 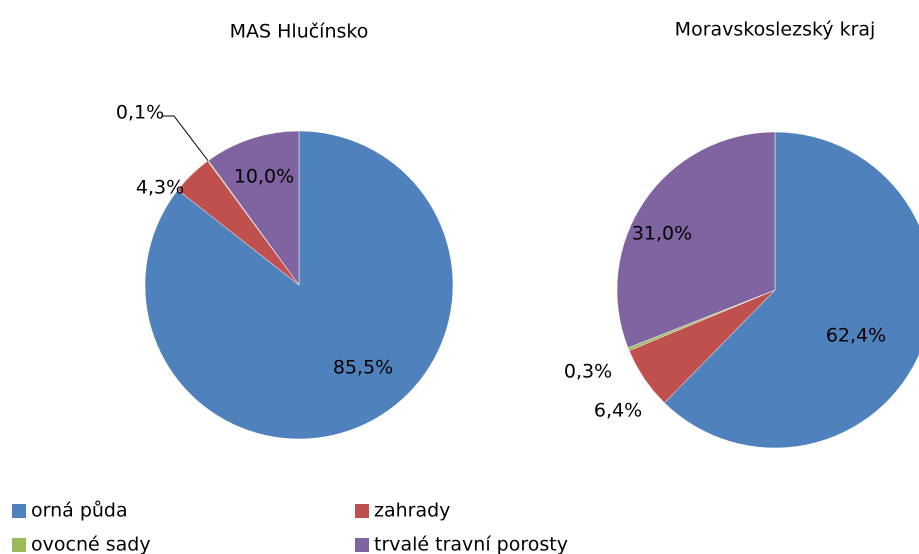 What do you see at coordinates (185, 138) in the screenshot?
I see `leader-line` at bounding box center [185, 138].